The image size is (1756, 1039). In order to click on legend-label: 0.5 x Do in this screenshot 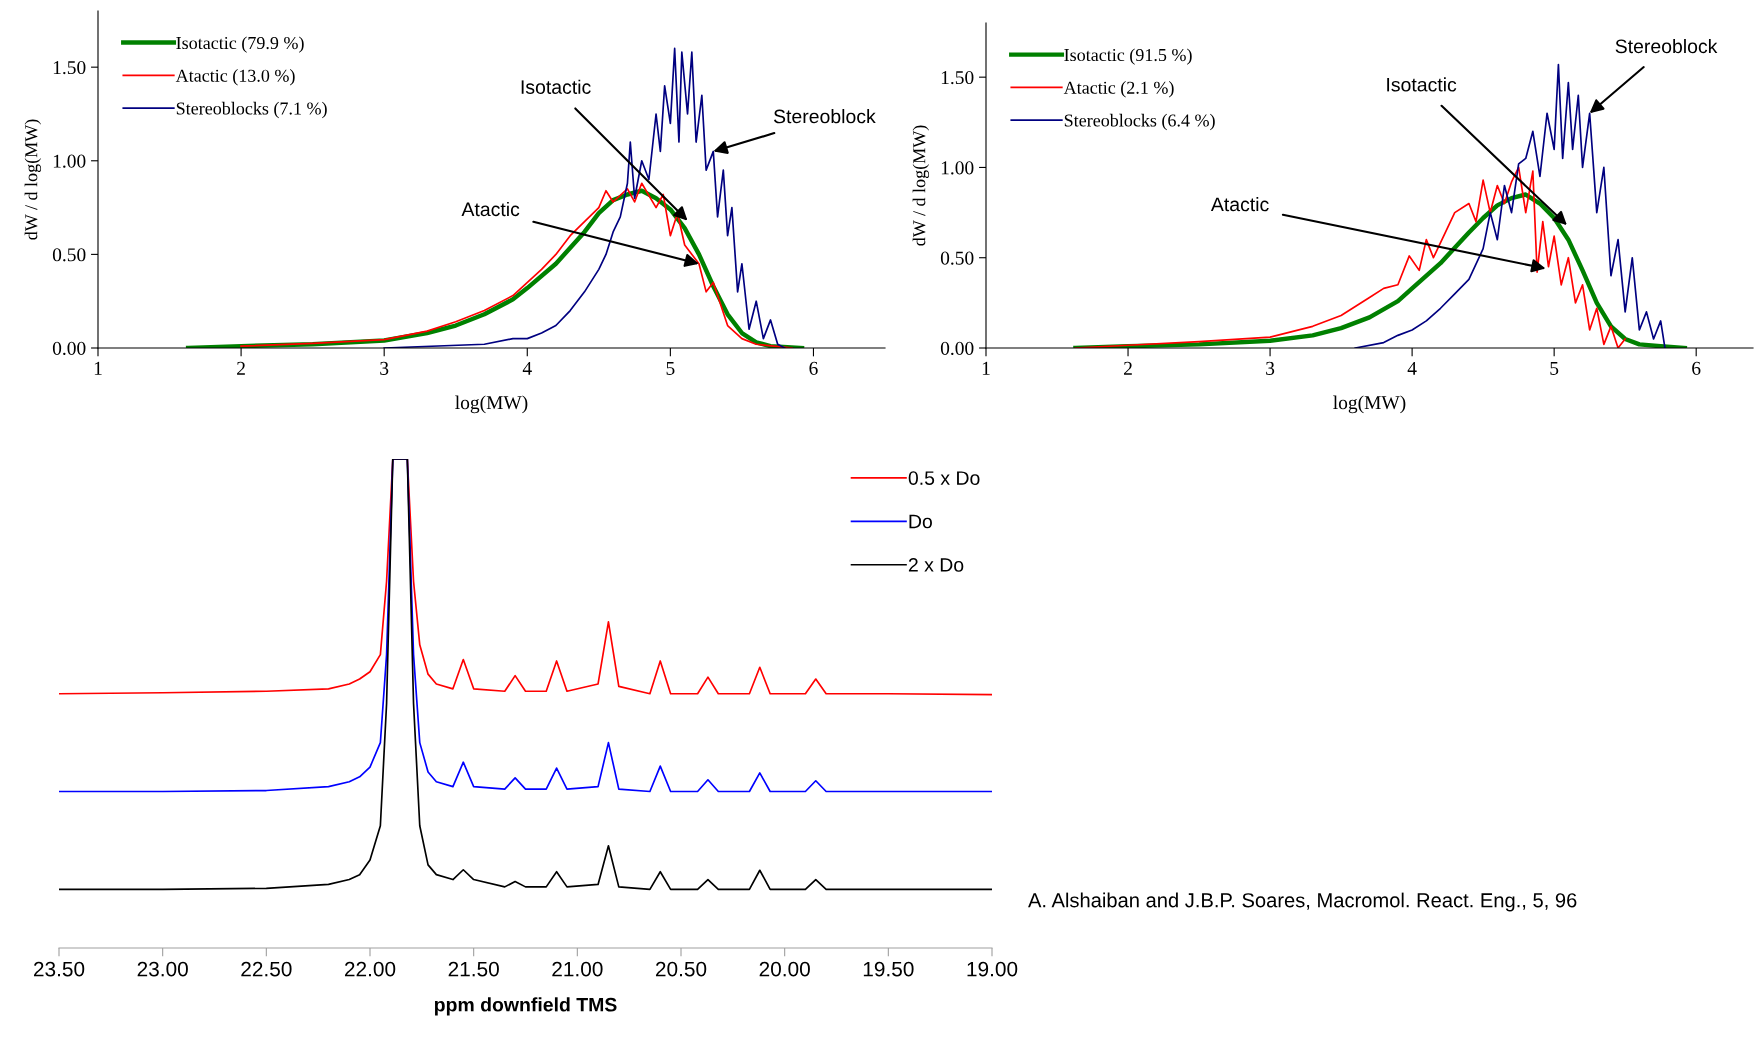, I will do `click(944, 478)`.